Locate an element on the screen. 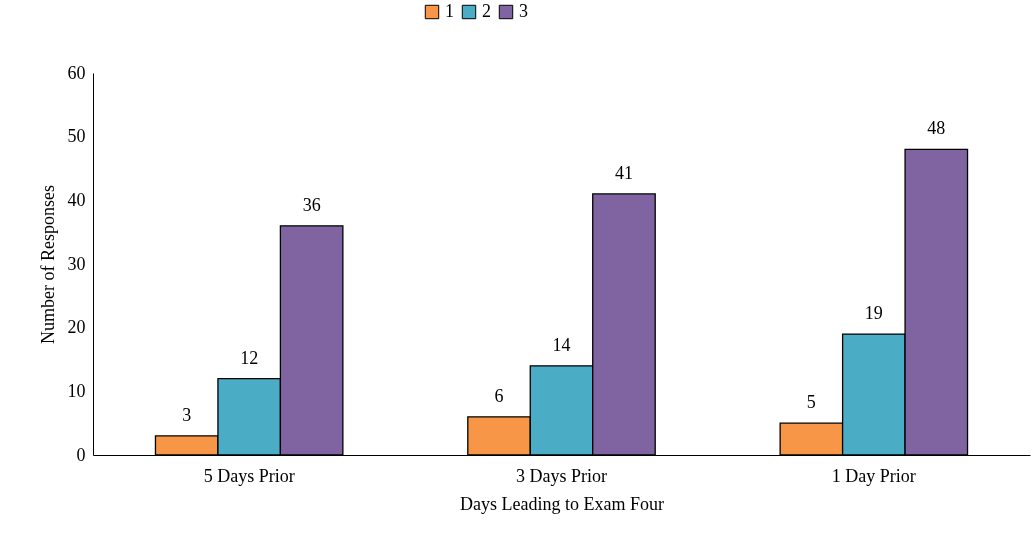  legend-label: 3 is located at coordinates (523, 11).